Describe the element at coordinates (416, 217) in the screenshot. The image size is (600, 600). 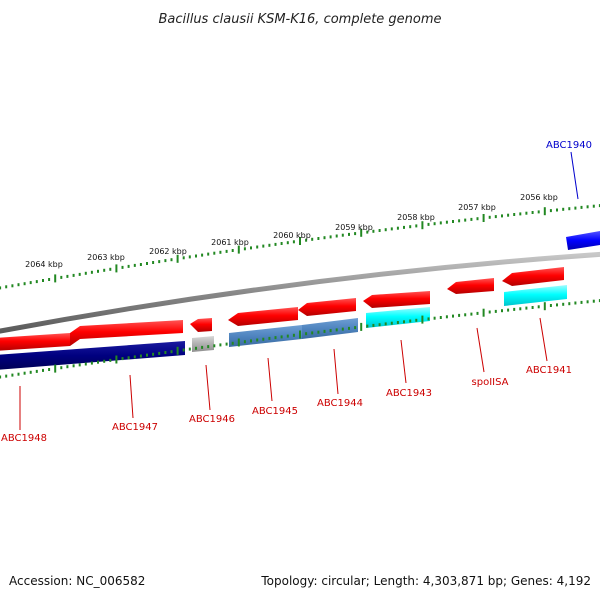
I see `tick-label-2058: 2058 kbp` at that location.